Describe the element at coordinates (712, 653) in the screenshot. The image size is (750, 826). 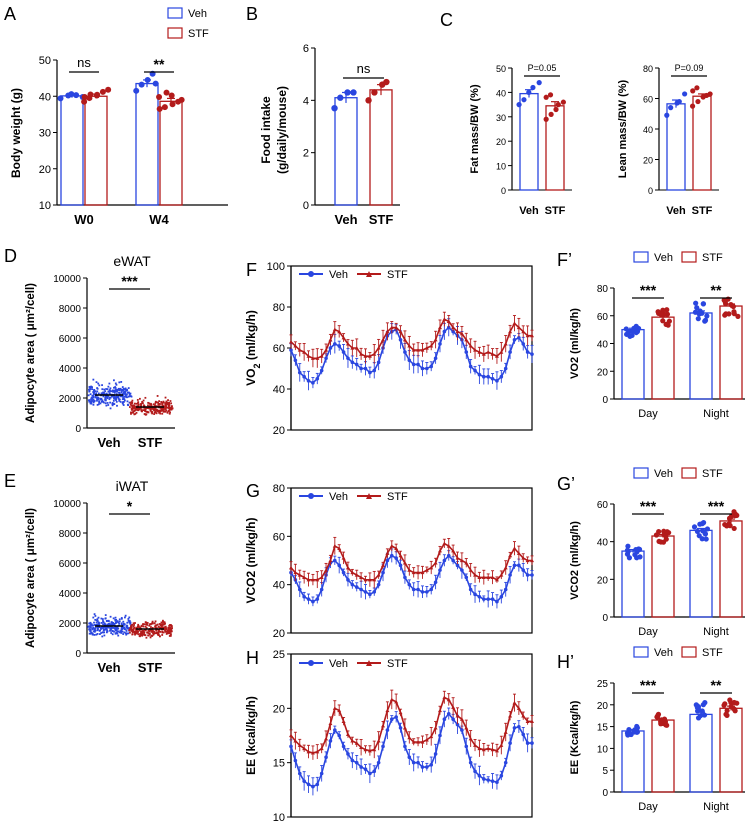
I see `Hp-legend-stf: STF` at that location.